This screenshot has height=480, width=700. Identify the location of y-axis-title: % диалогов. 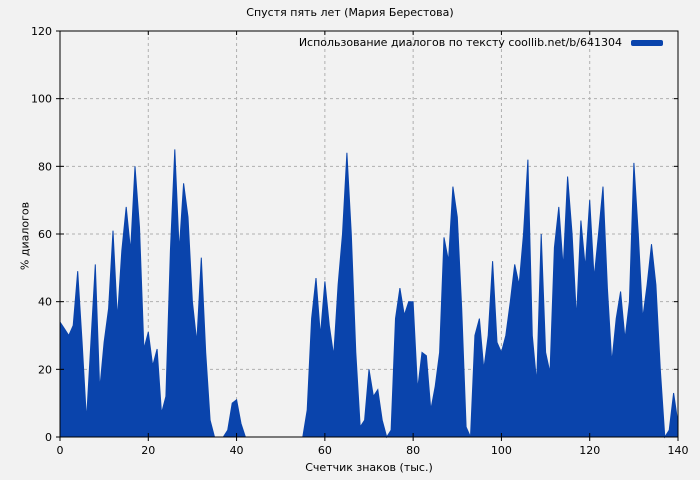
(25, 236).